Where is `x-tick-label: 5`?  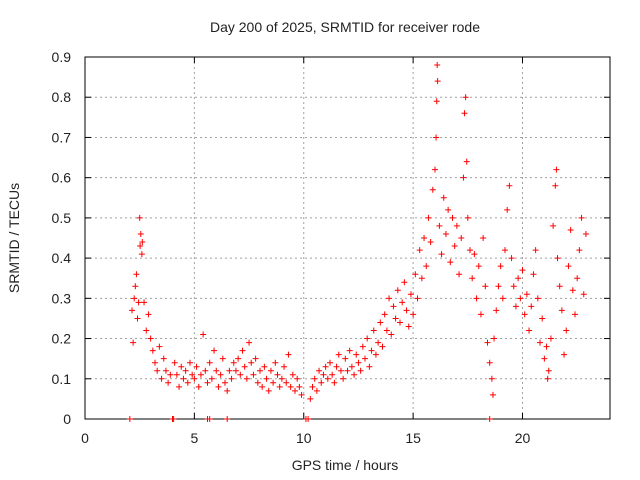 x-tick-label: 5 is located at coordinates (194, 438).